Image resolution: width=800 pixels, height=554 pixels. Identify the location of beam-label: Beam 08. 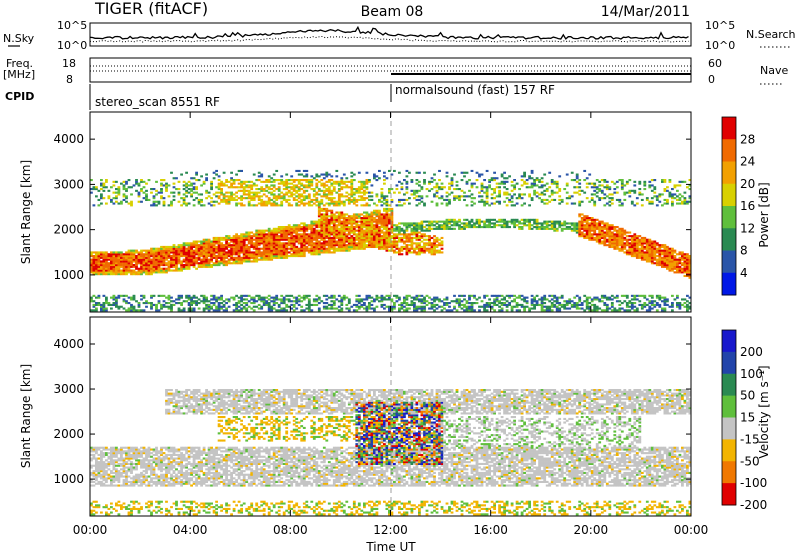
(392, 12).